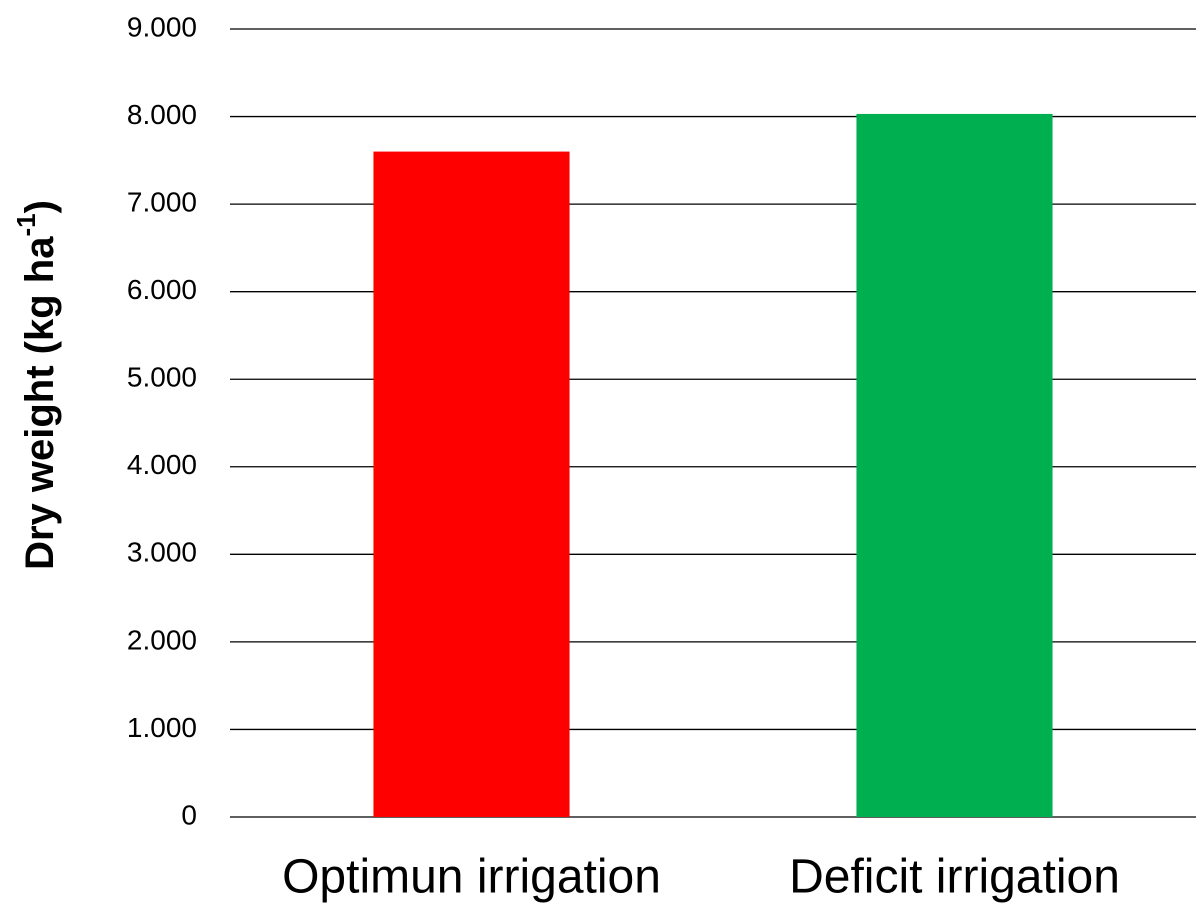  Describe the element at coordinates (162, 202) in the screenshot. I see `y-tick-label: 7.000` at that location.